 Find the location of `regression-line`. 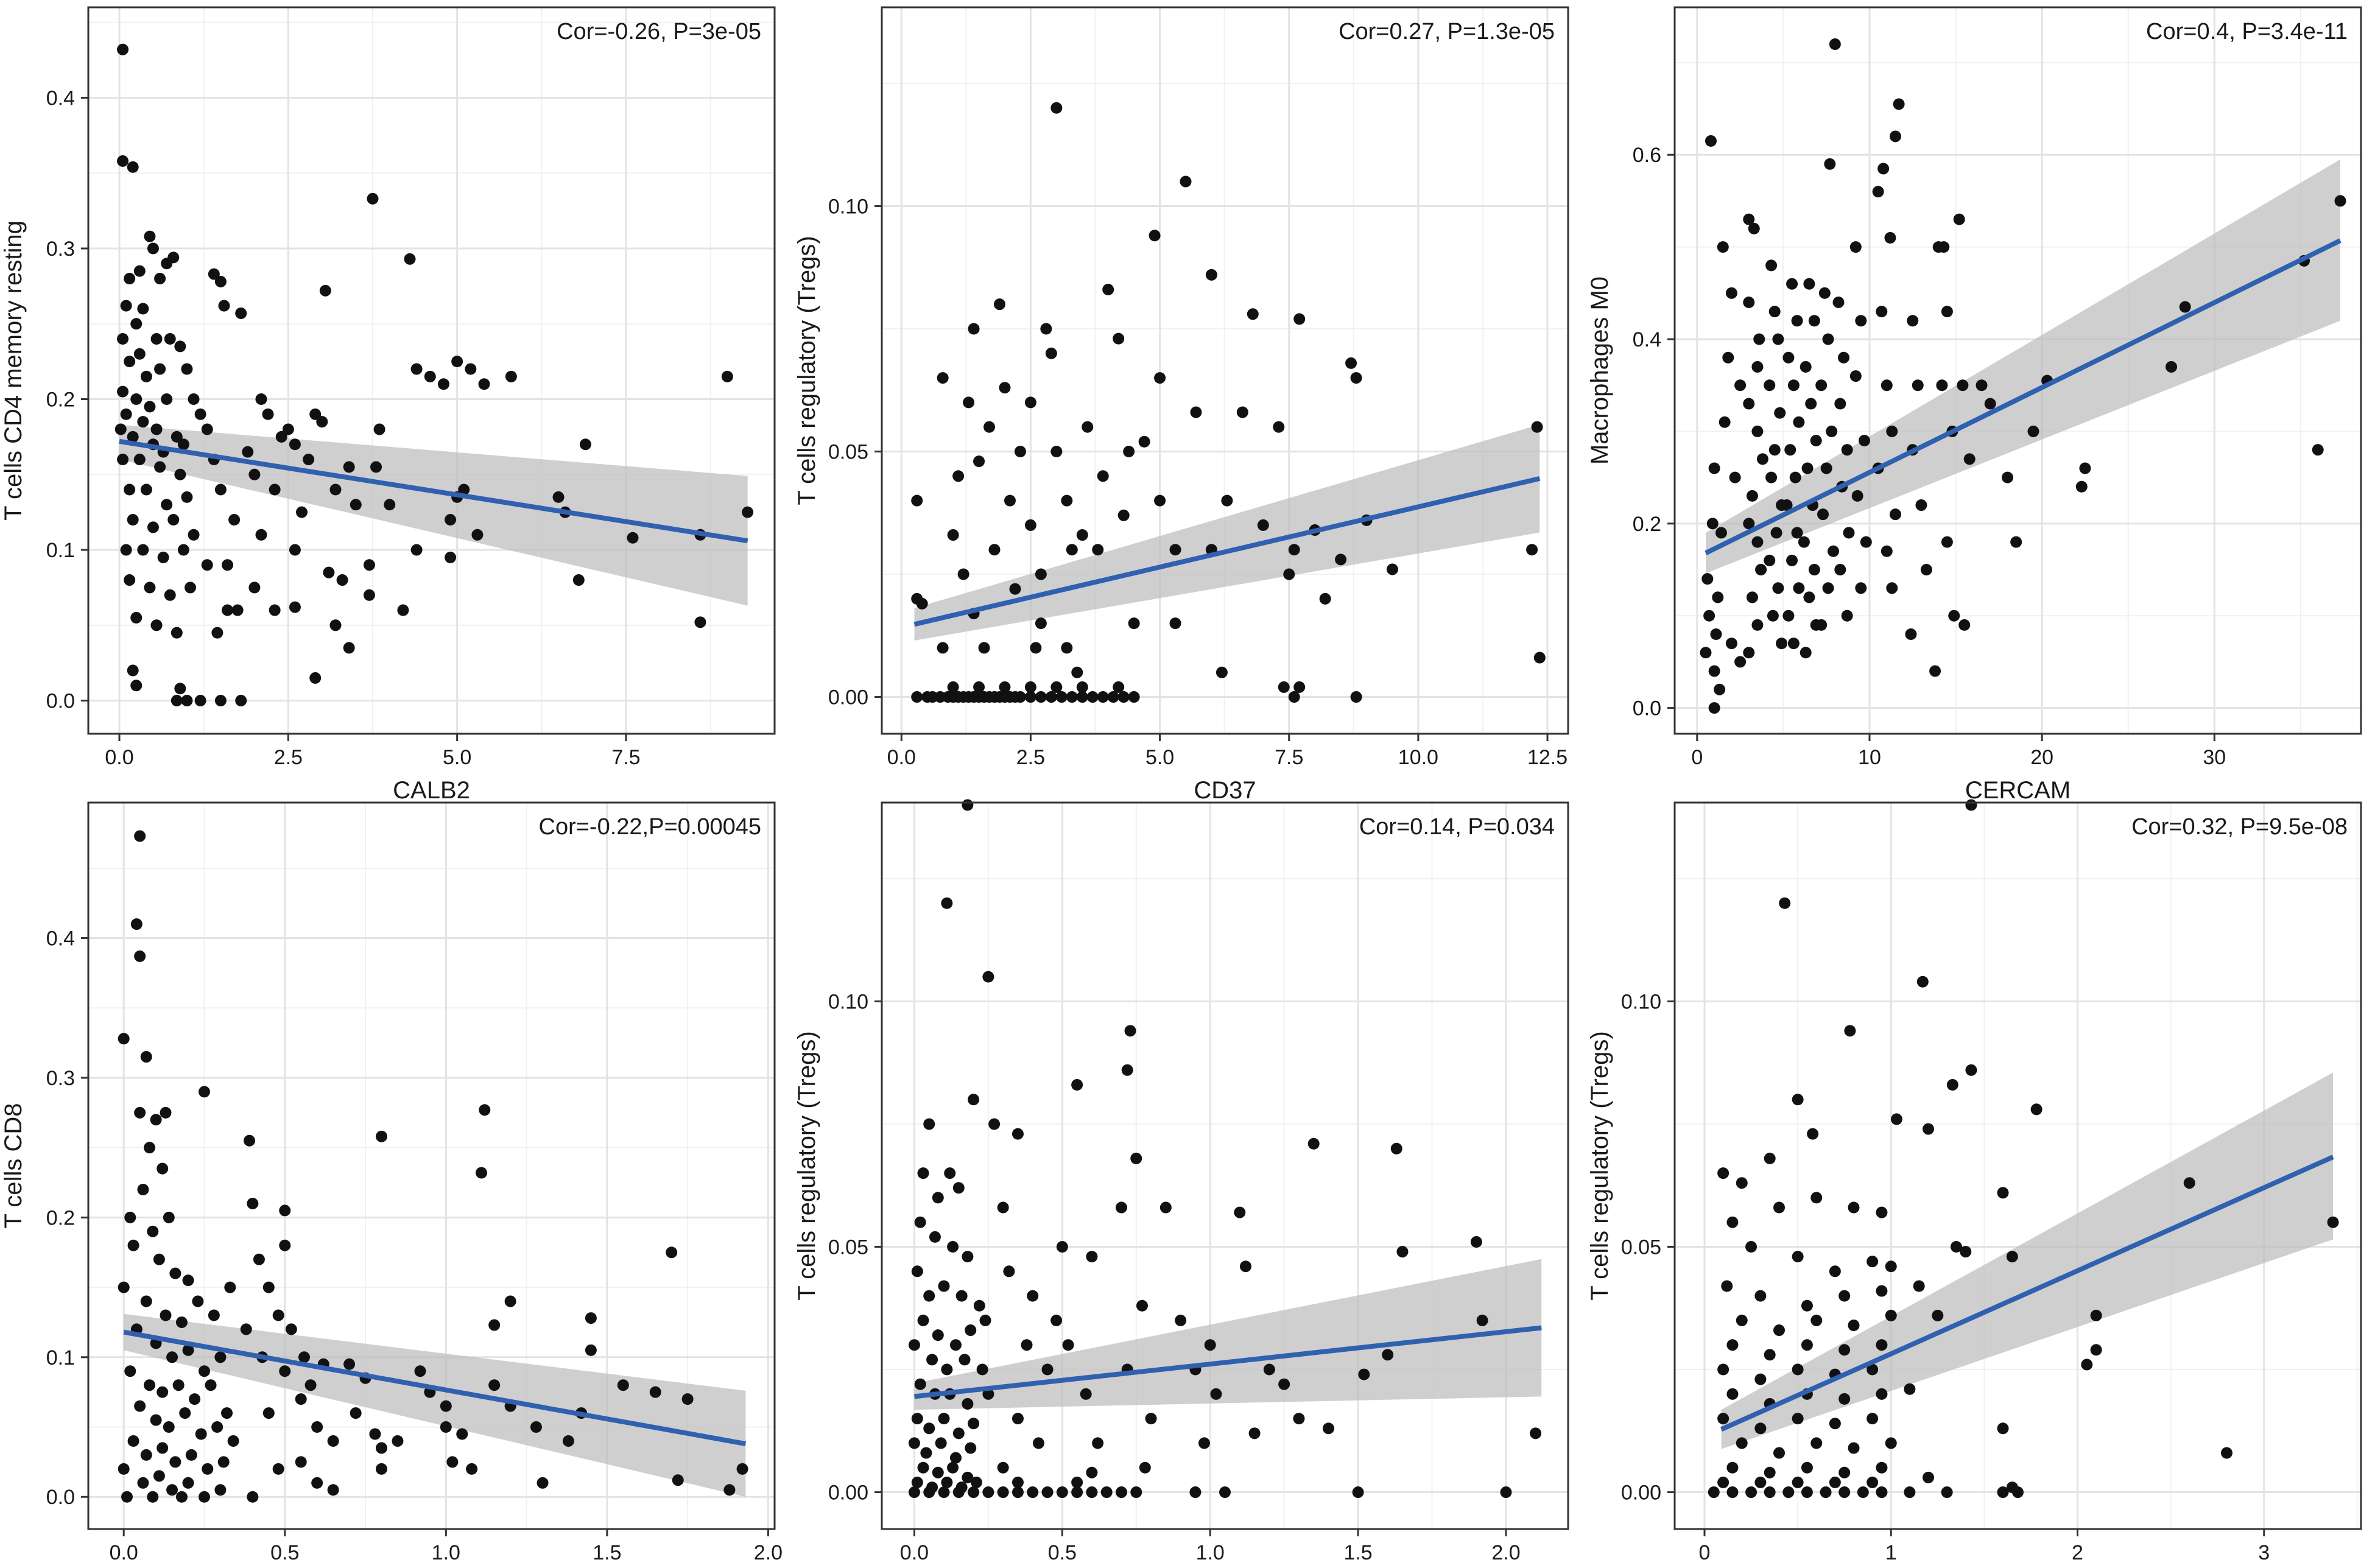

regression-line is located at coordinates (1227, 1362).